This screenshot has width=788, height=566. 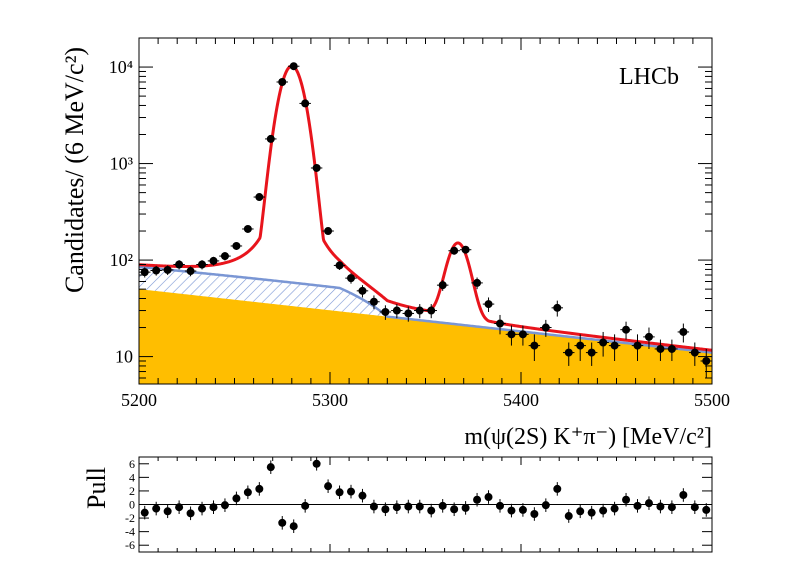 What do you see at coordinates (132, 491) in the screenshot?
I see `pull-tick-label: 2` at bounding box center [132, 491].